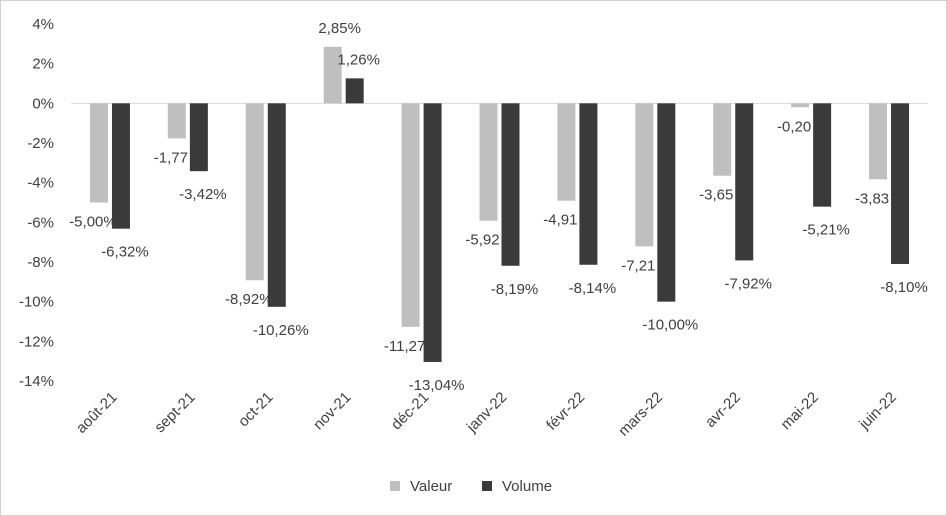 This screenshot has height=516, width=947. I want to click on data-label-volume: -8,19%, so click(515, 289).